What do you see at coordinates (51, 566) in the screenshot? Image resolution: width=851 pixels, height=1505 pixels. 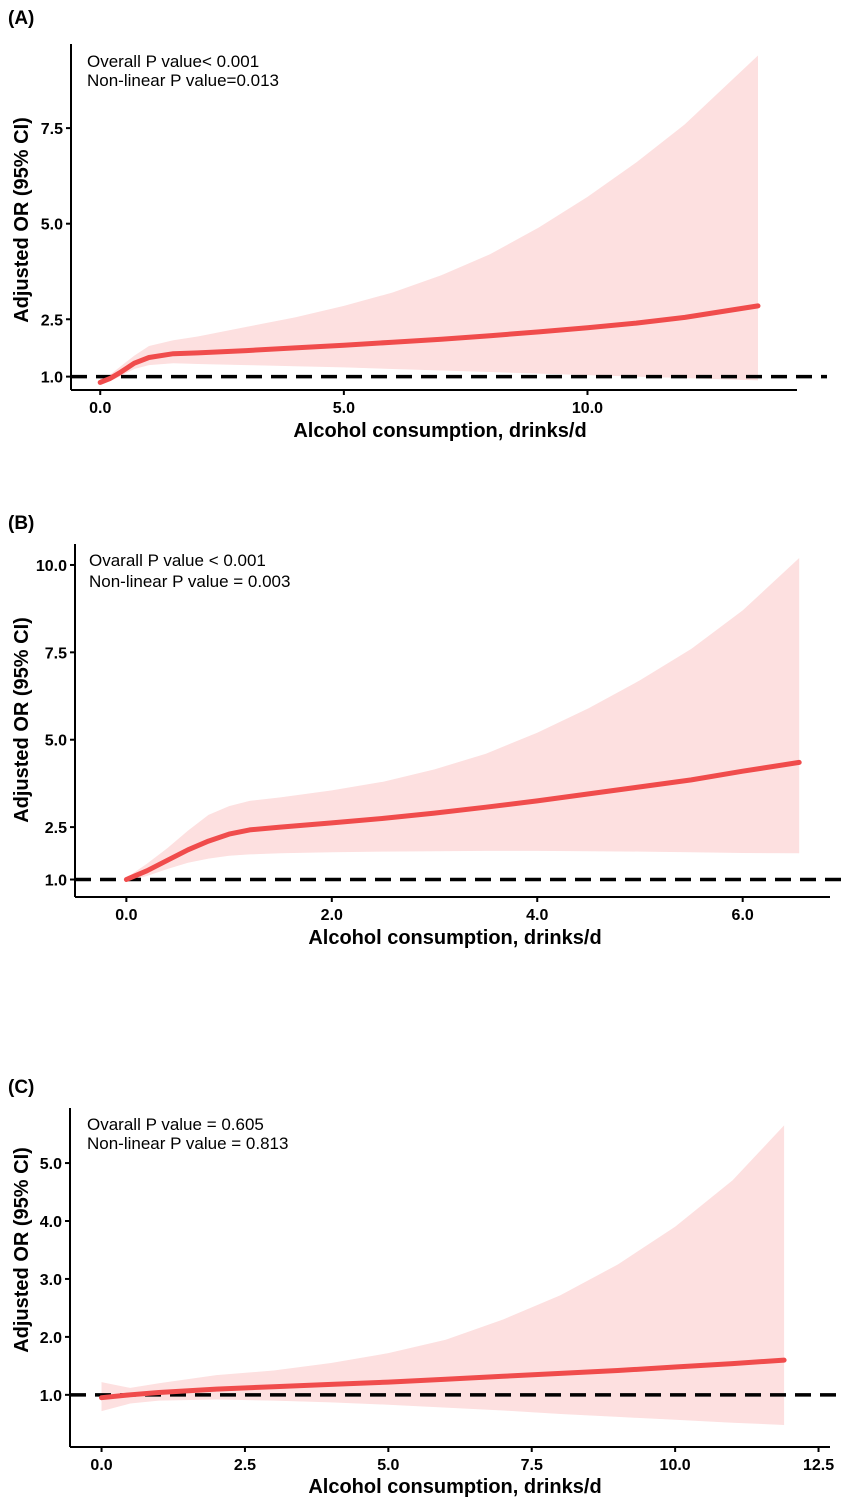 I see `y-tick-label-b: 10.0` at bounding box center [51, 566].